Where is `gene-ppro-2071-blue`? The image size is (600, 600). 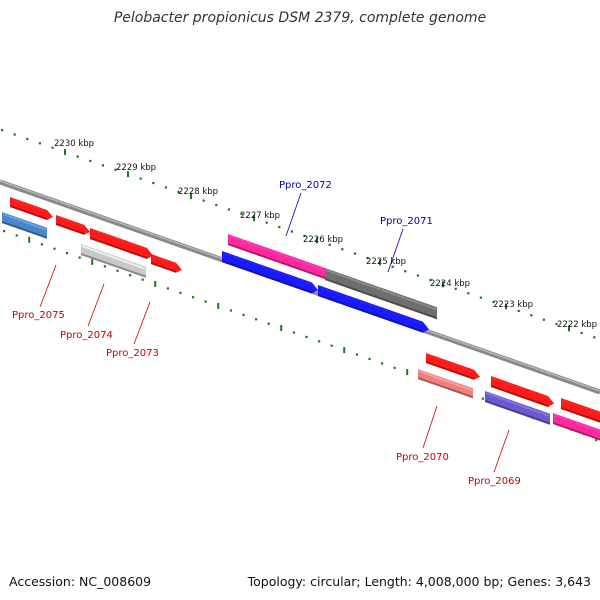
gene-ppro-2071-blue is located at coordinates (373, 309).